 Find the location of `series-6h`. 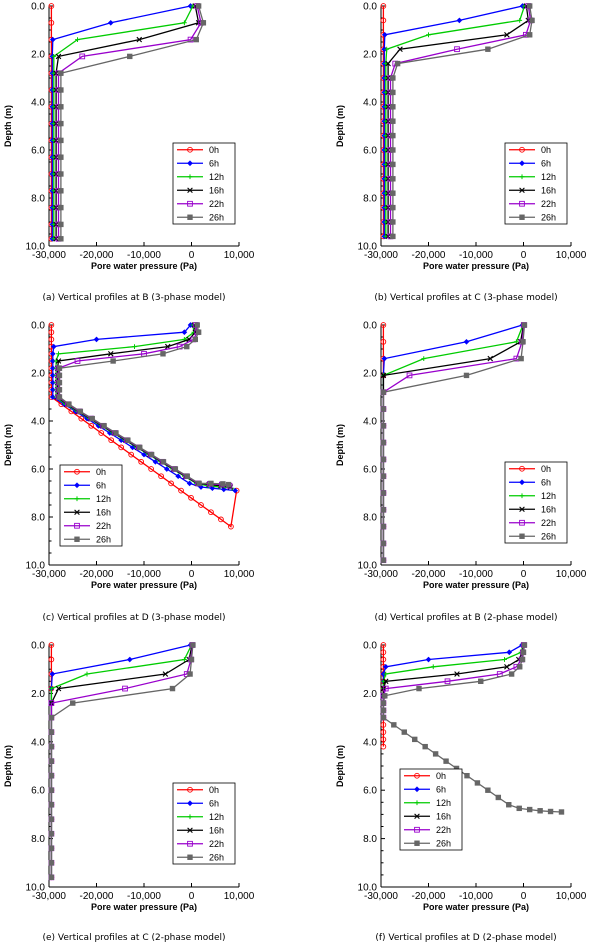

series-6h is located at coordinates (453, 443).